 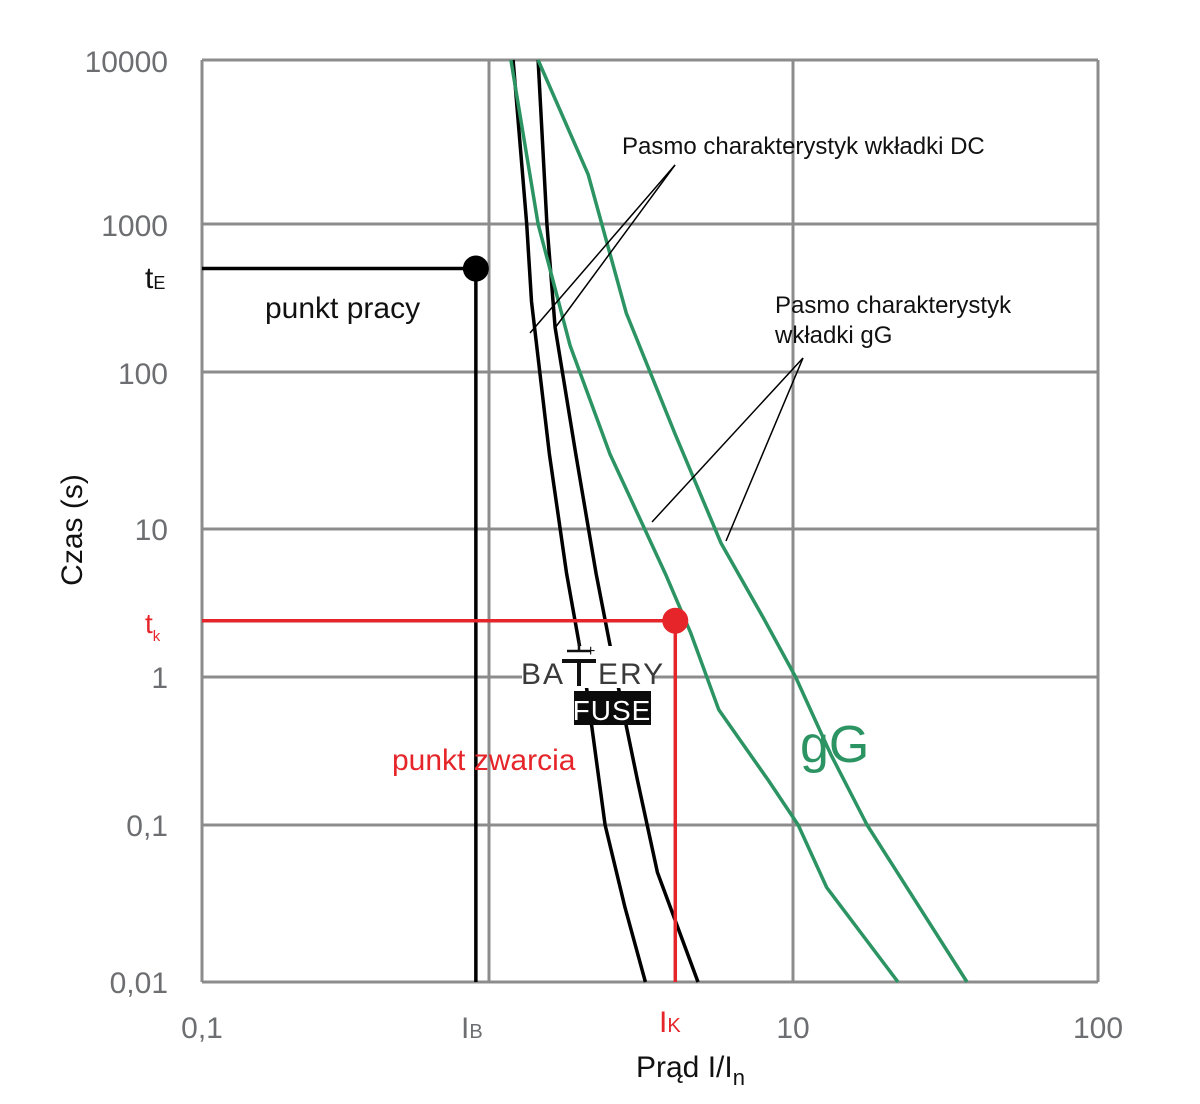 What do you see at coordinates (674, 1026) in the screenshot?
I see `ik-label-sub: K` at bounding box center [674, 1026].